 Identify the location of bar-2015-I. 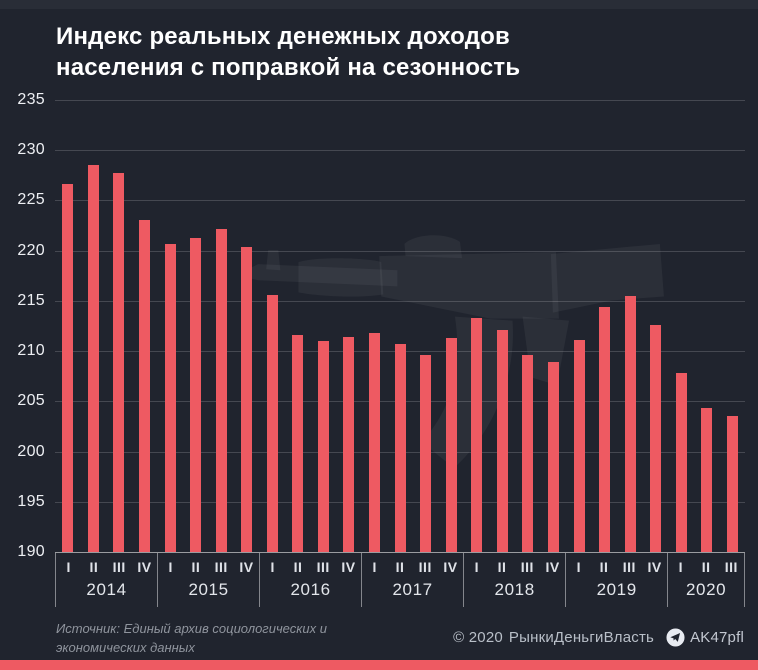
(170, 397).